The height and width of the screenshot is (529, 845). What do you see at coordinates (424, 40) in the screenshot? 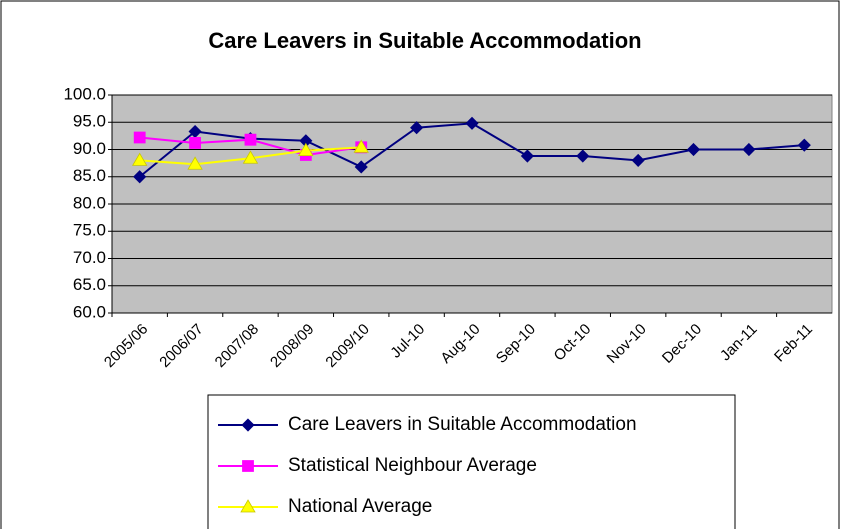
I see `chart-title: Care Leavers in Suitable Accommodation` at bounding box center [424, 40].